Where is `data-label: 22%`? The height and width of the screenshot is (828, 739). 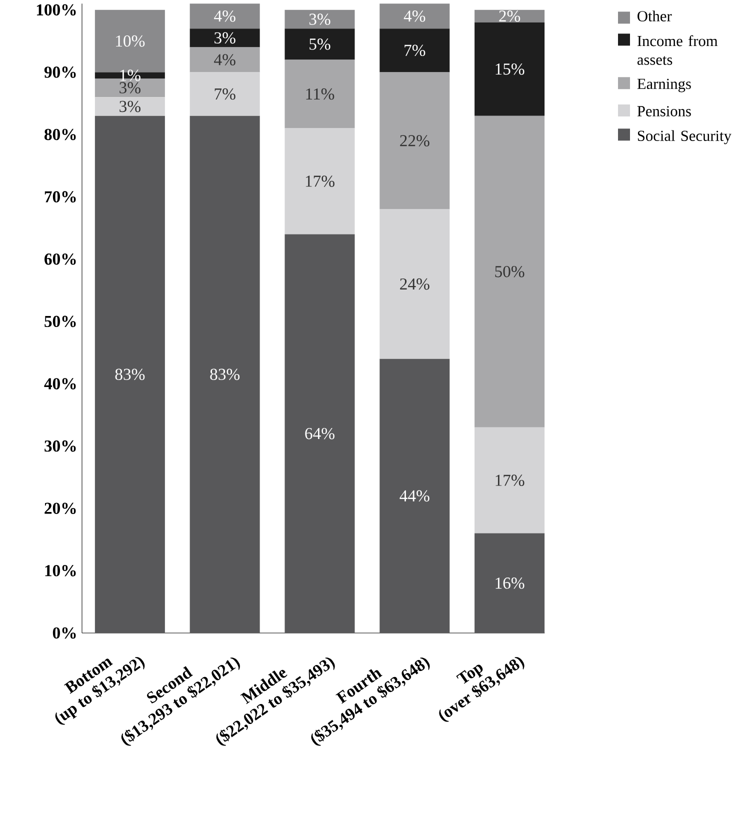 data-label: 22% is located at coordinates (415, 140).